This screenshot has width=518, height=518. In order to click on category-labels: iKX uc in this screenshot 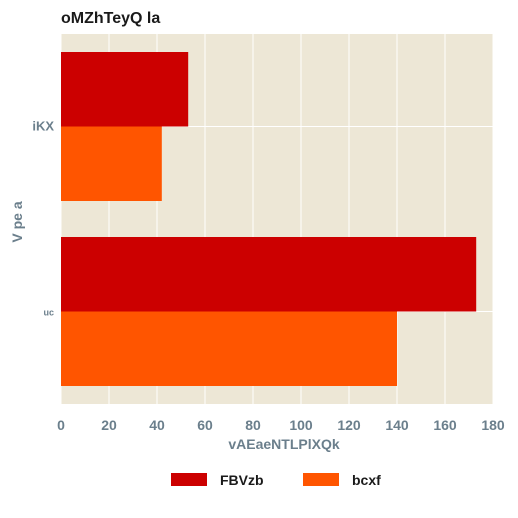, I will do `click(43, 218)`.